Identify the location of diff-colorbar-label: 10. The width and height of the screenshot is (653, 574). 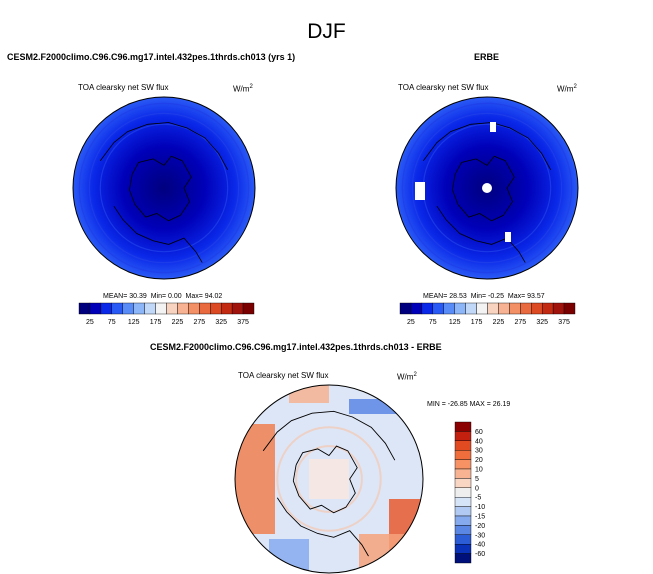
(479, 470).